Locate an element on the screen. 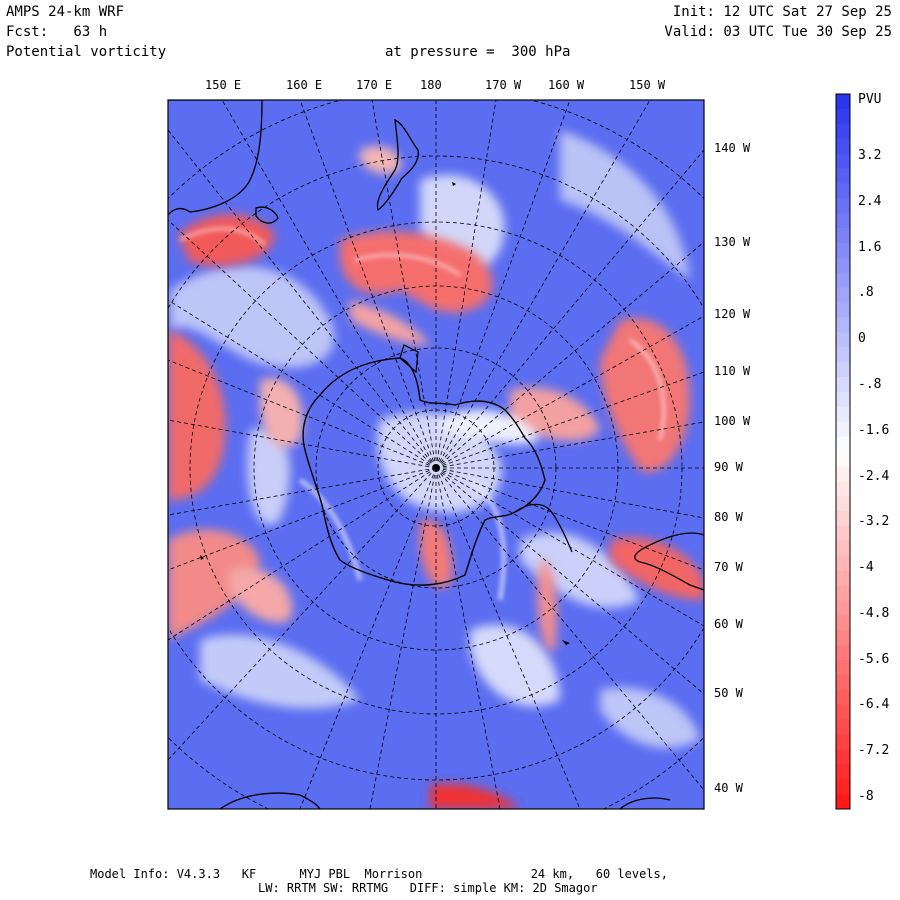  right-lon-label: 80 W is located at coordinates (728, 517).